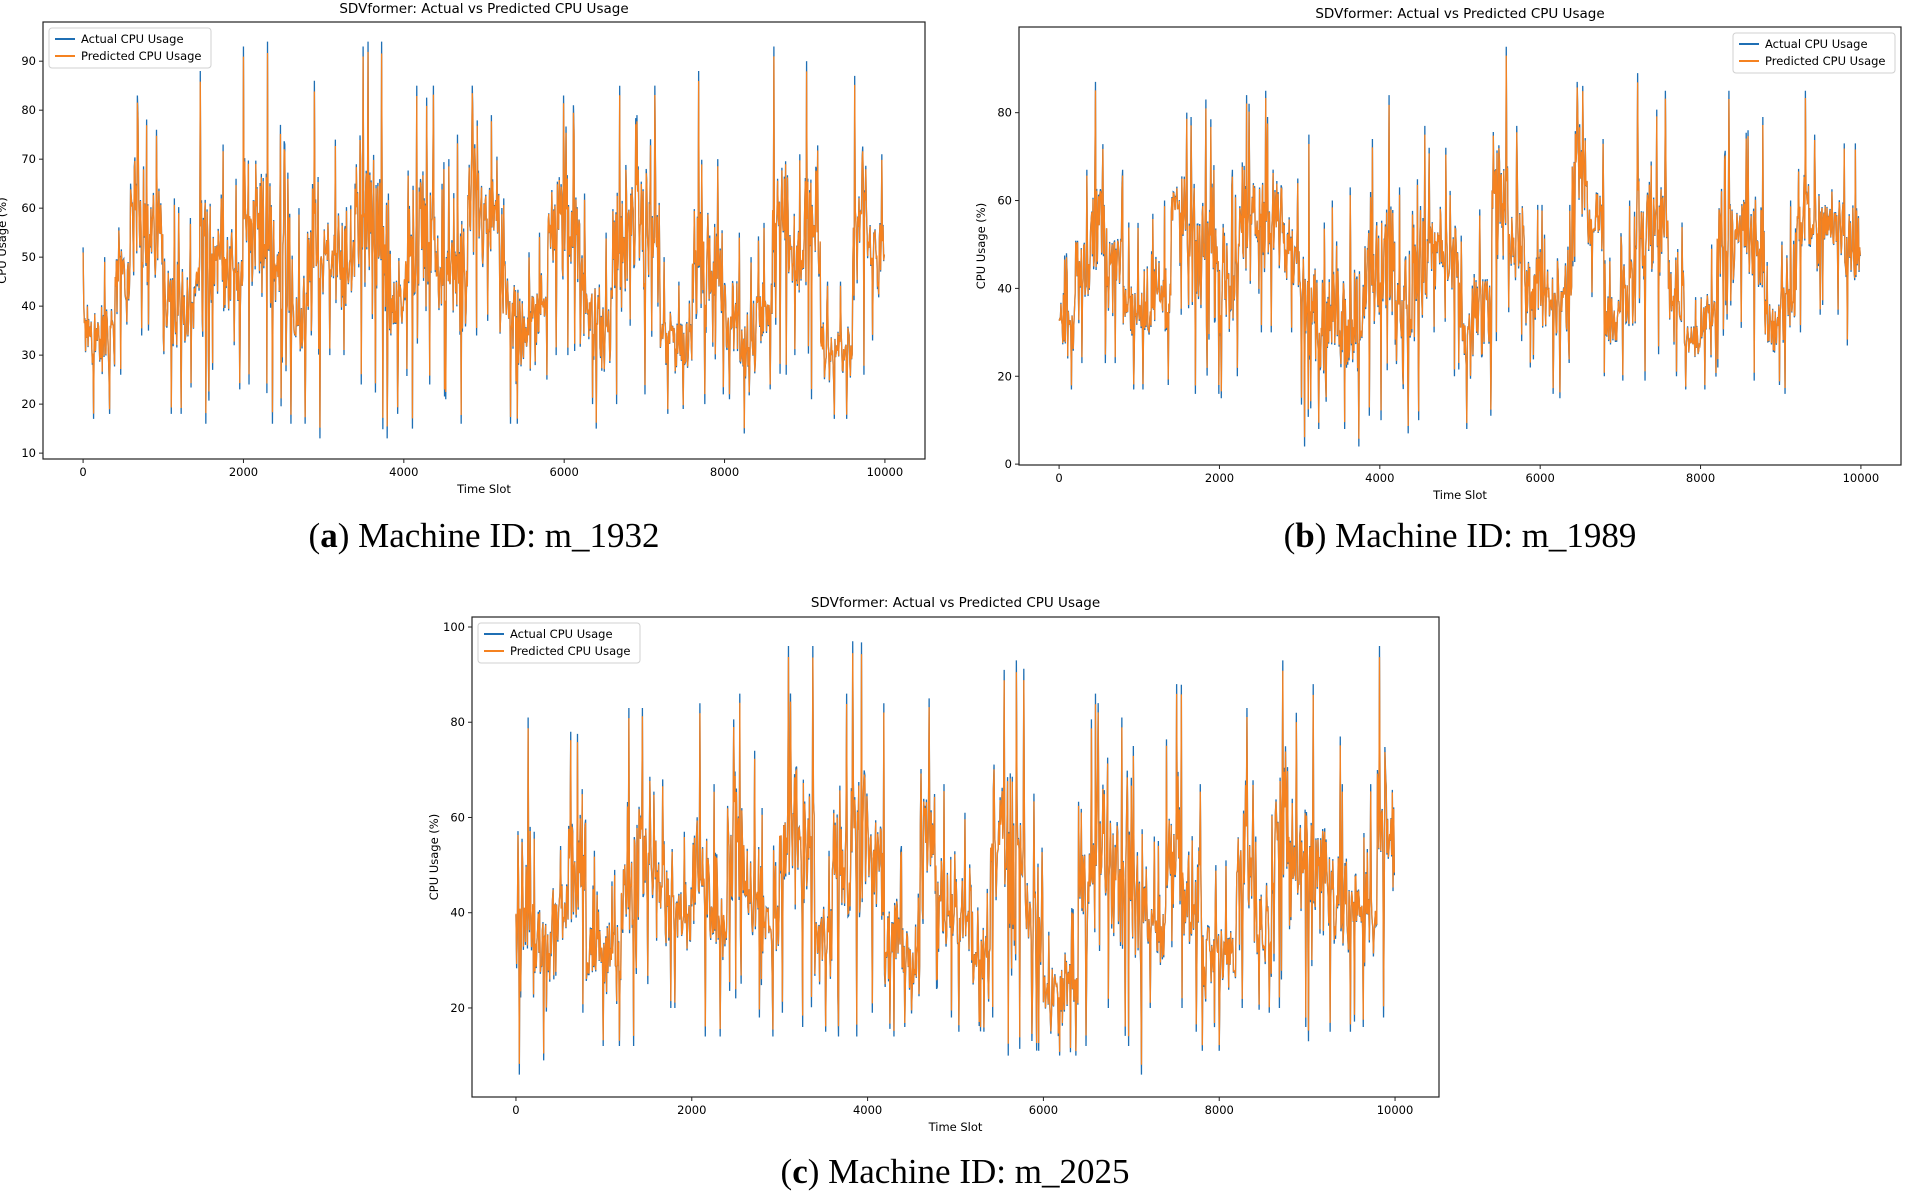 The width and height of the screenshot is (1905, 1198). I want to click on caption-c: (c) Machine ID: m_2025, so click(955, 1171).